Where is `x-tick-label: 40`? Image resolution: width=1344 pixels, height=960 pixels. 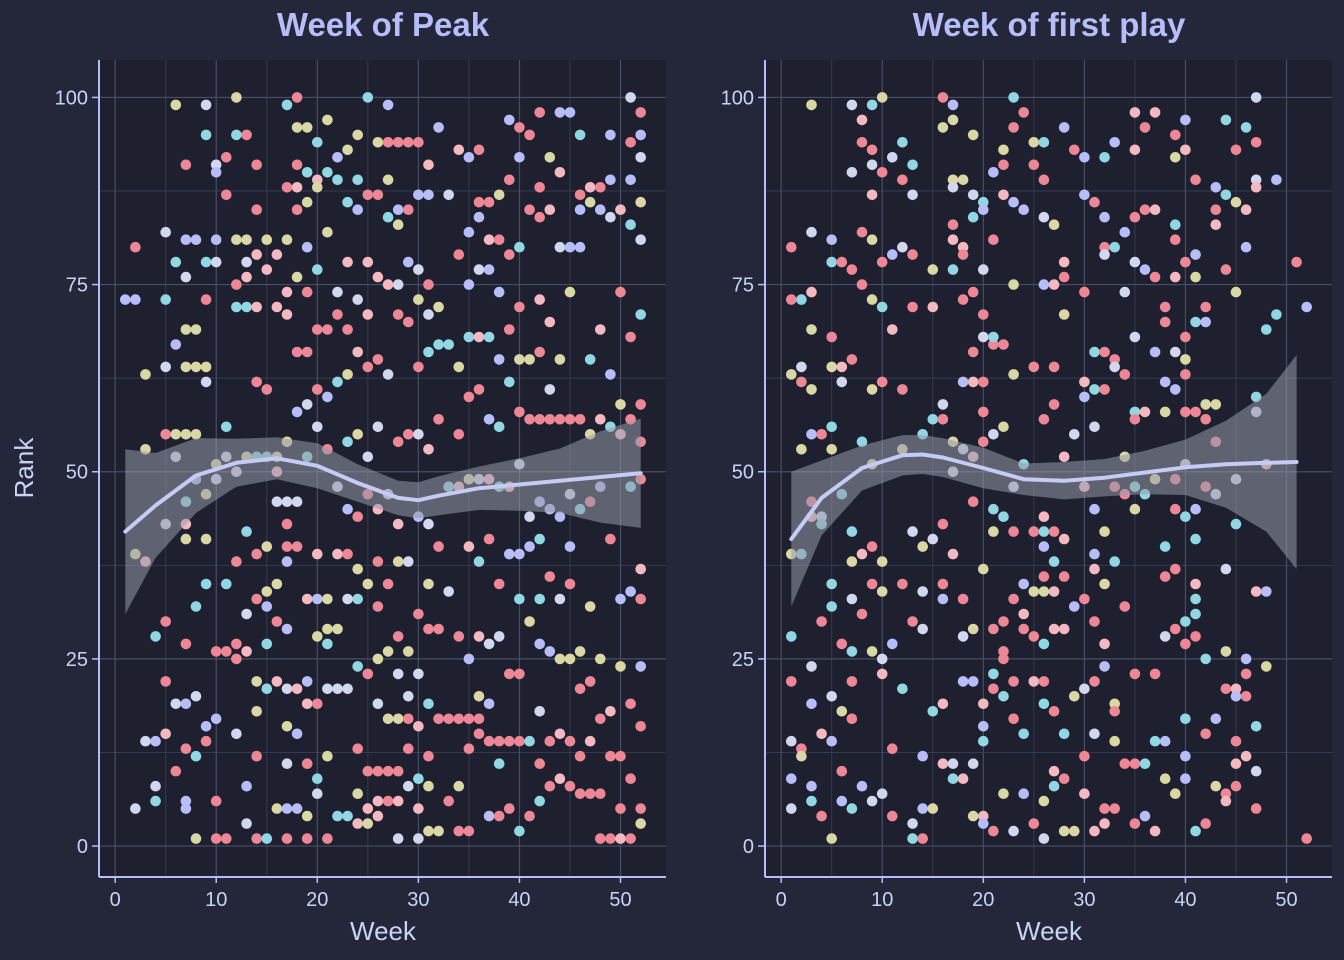
x-tick-label: 40 is located at coordinates (519, 900).